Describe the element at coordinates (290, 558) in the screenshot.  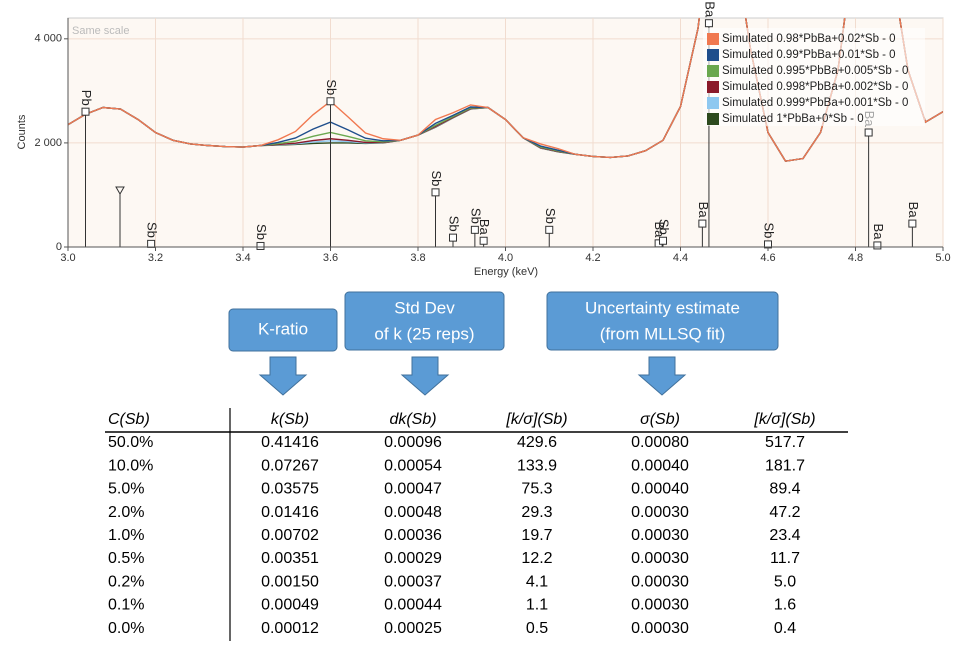
I see `table-cell: 0.00351` at that location.